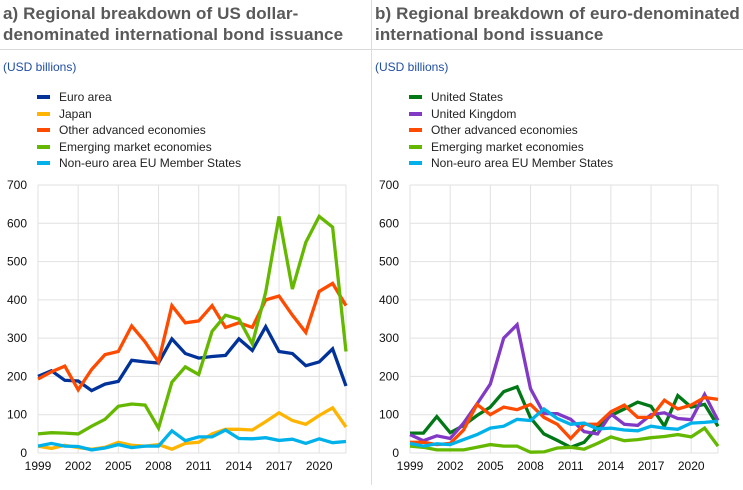 The image size is (743, 490). What do you see at coordinates (85, 97) in the screenshot?
I see `legend-label: Euro area` at bounding box center [85, 97].